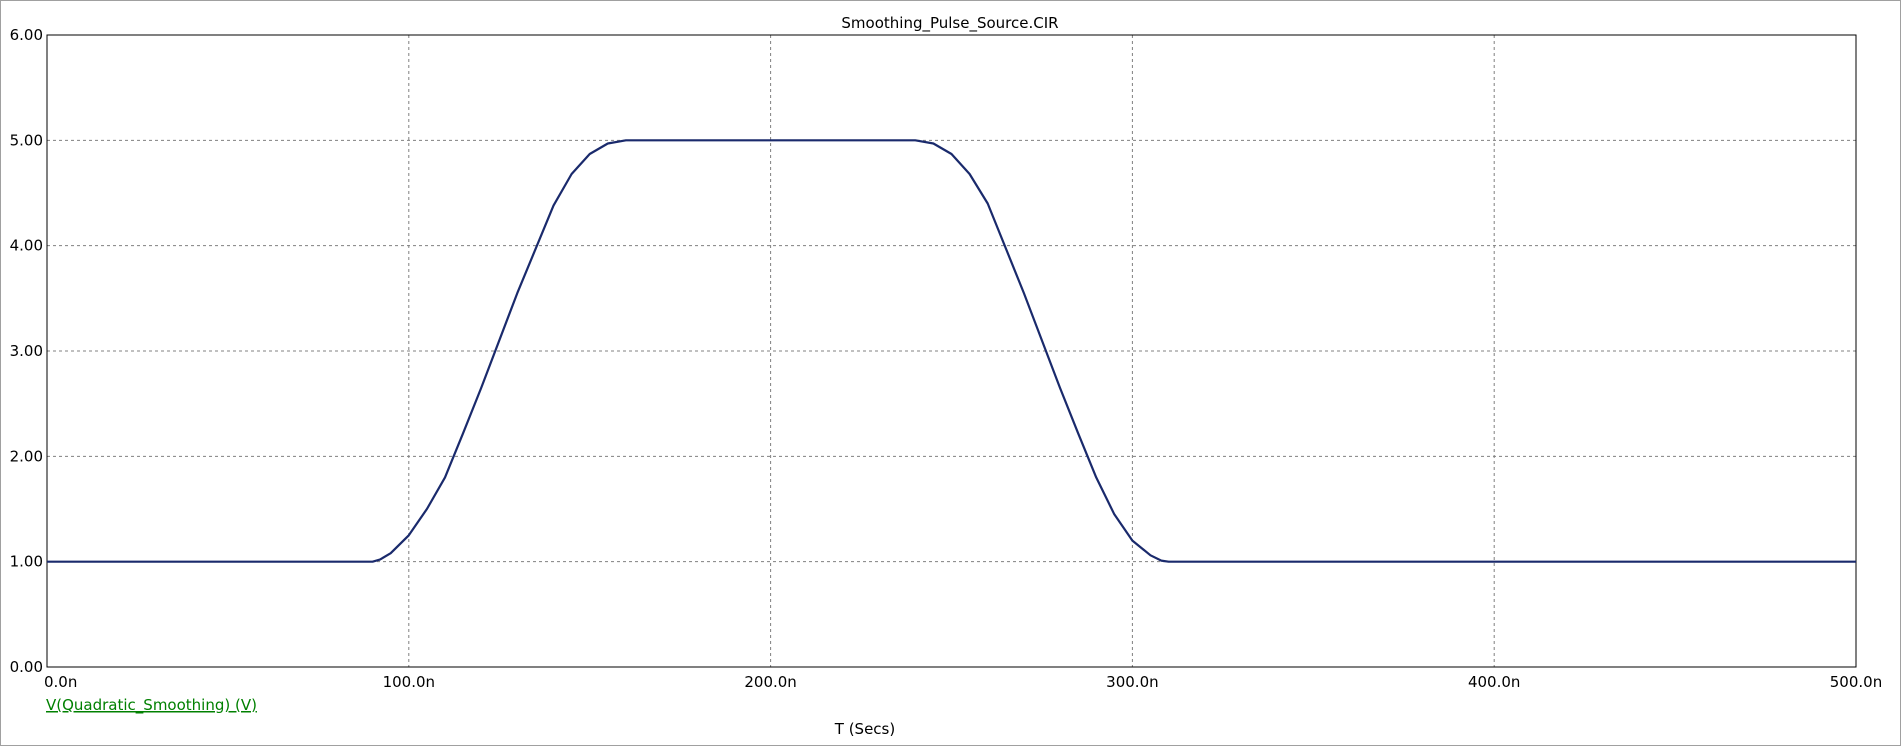  Describe the element at coordinates (26, 246) in the screenshot. I see `y-tick-label: 4.00` at that location.